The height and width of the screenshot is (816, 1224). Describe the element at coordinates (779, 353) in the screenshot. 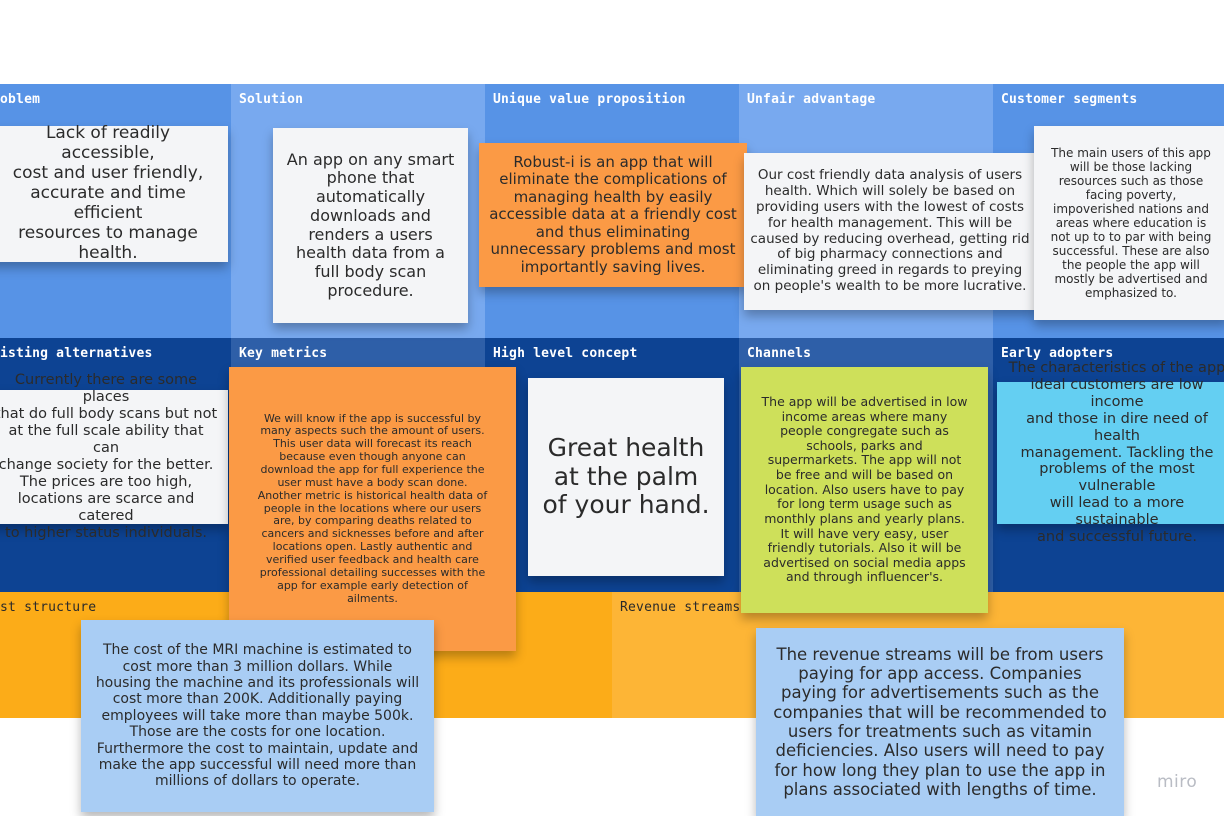

I see `channels-header: Channels` at that location.